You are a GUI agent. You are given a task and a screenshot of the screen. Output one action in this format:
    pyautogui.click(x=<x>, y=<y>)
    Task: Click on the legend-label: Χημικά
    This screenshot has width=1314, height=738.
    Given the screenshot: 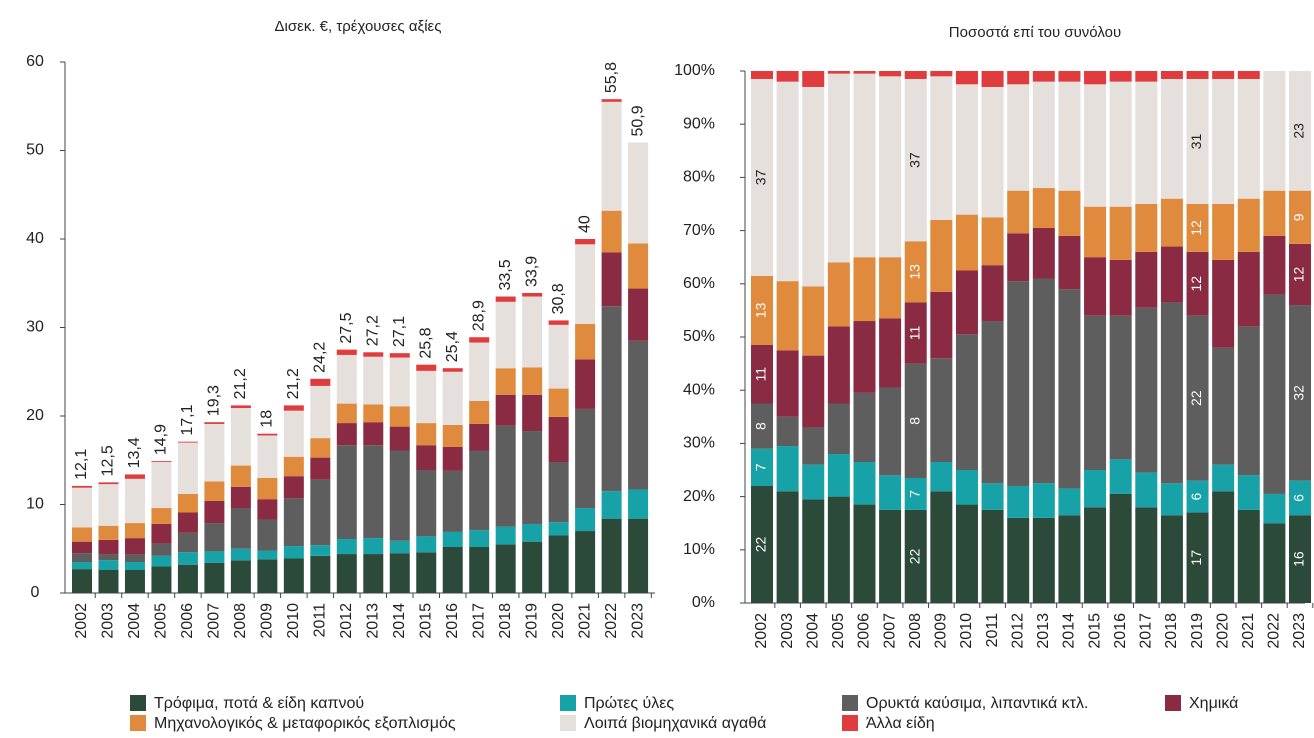 What is the action you would take?
    pyautogui.click(x=1213, y=703)
    